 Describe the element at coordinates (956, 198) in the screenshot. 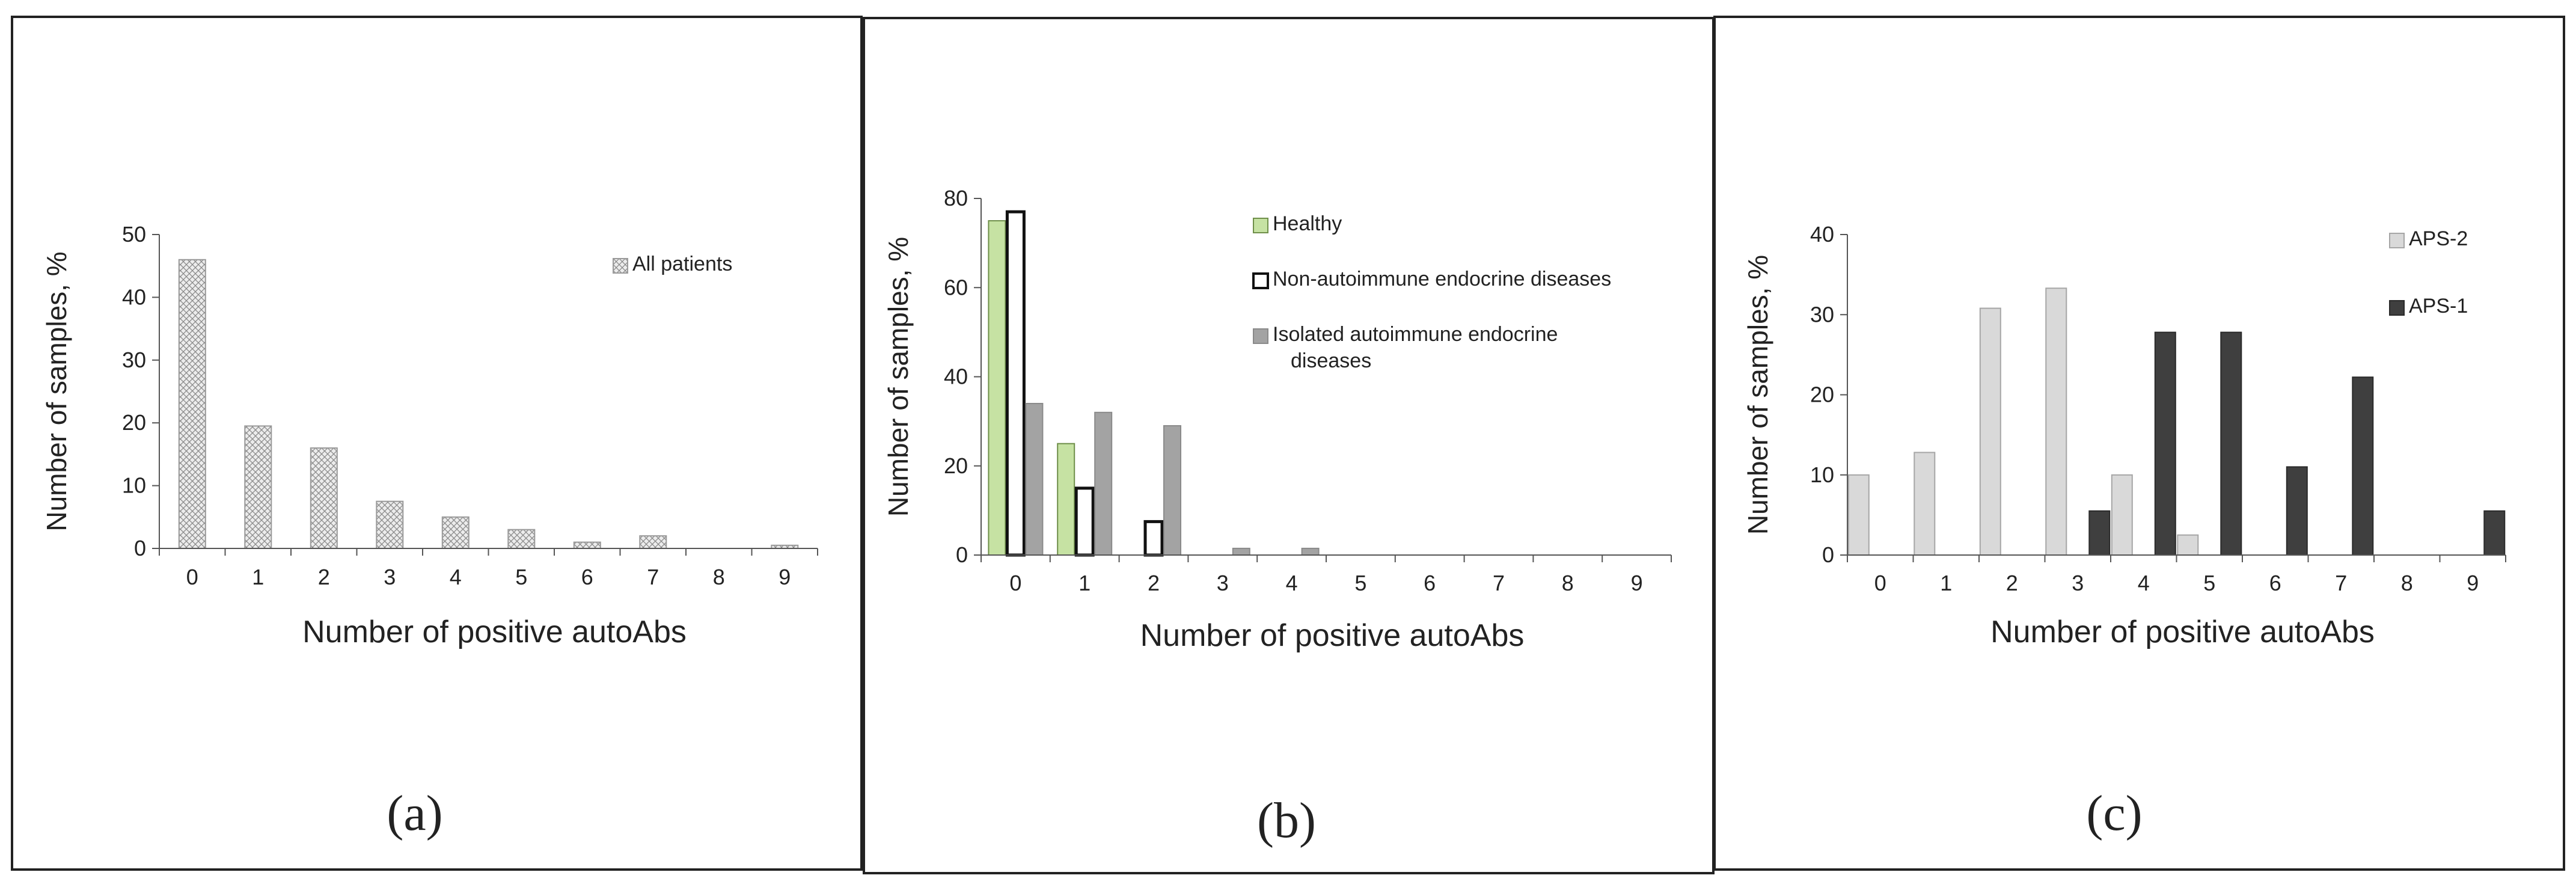

I see `y-tick-label: 80` at that location.